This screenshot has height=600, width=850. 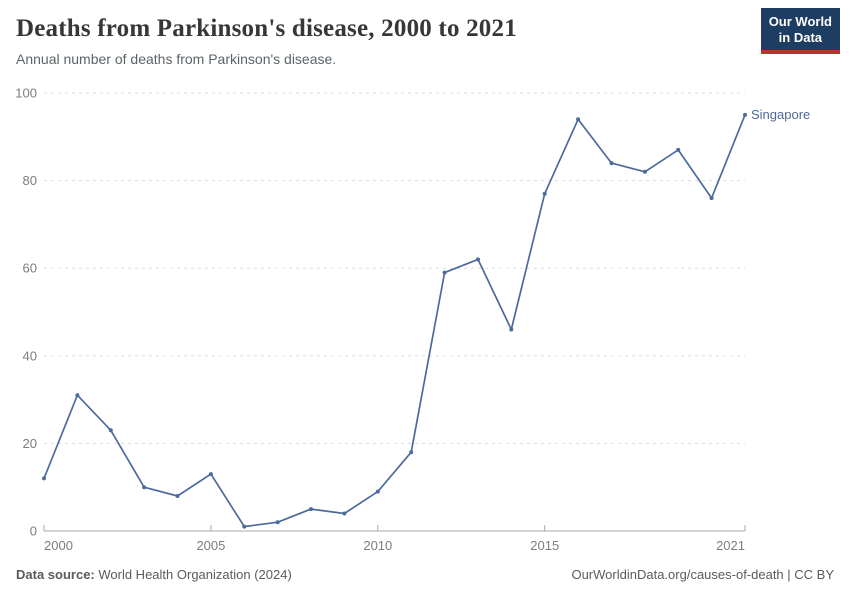 I want to click on data-source-text: World Health Organization (2024), so click(x=193, y=574).